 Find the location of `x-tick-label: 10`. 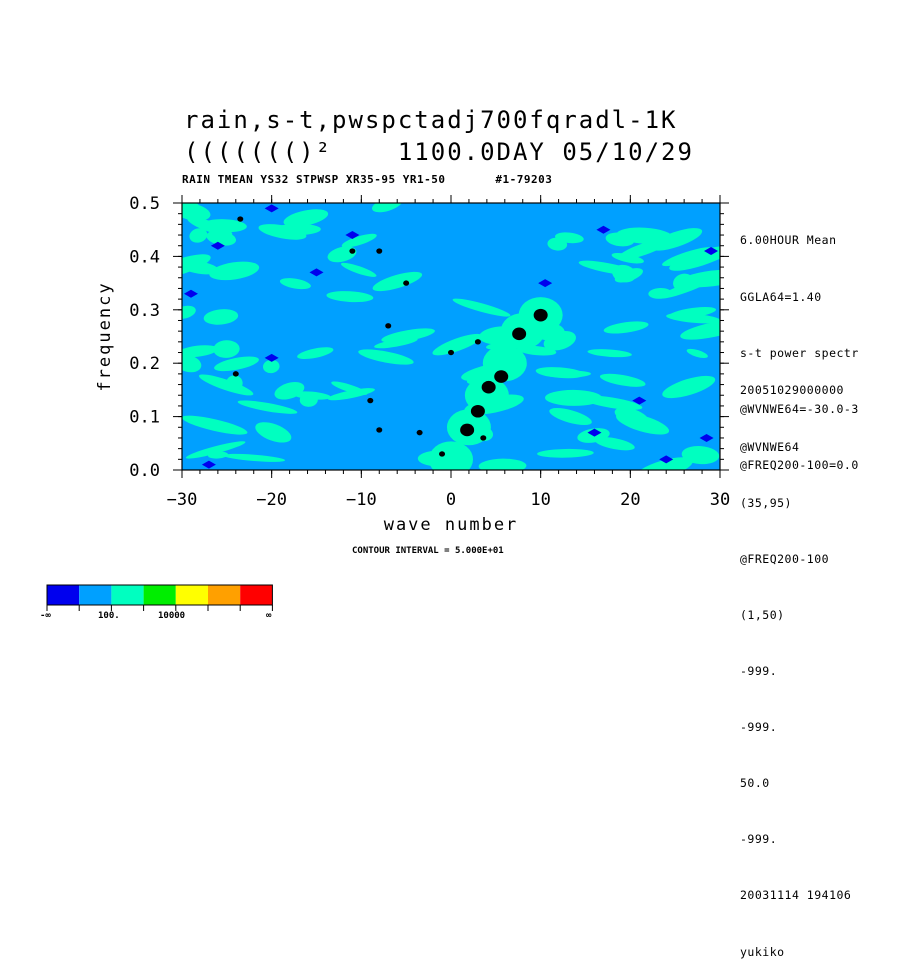

x-tick-label: 10 is located at coordinates (540, 500).